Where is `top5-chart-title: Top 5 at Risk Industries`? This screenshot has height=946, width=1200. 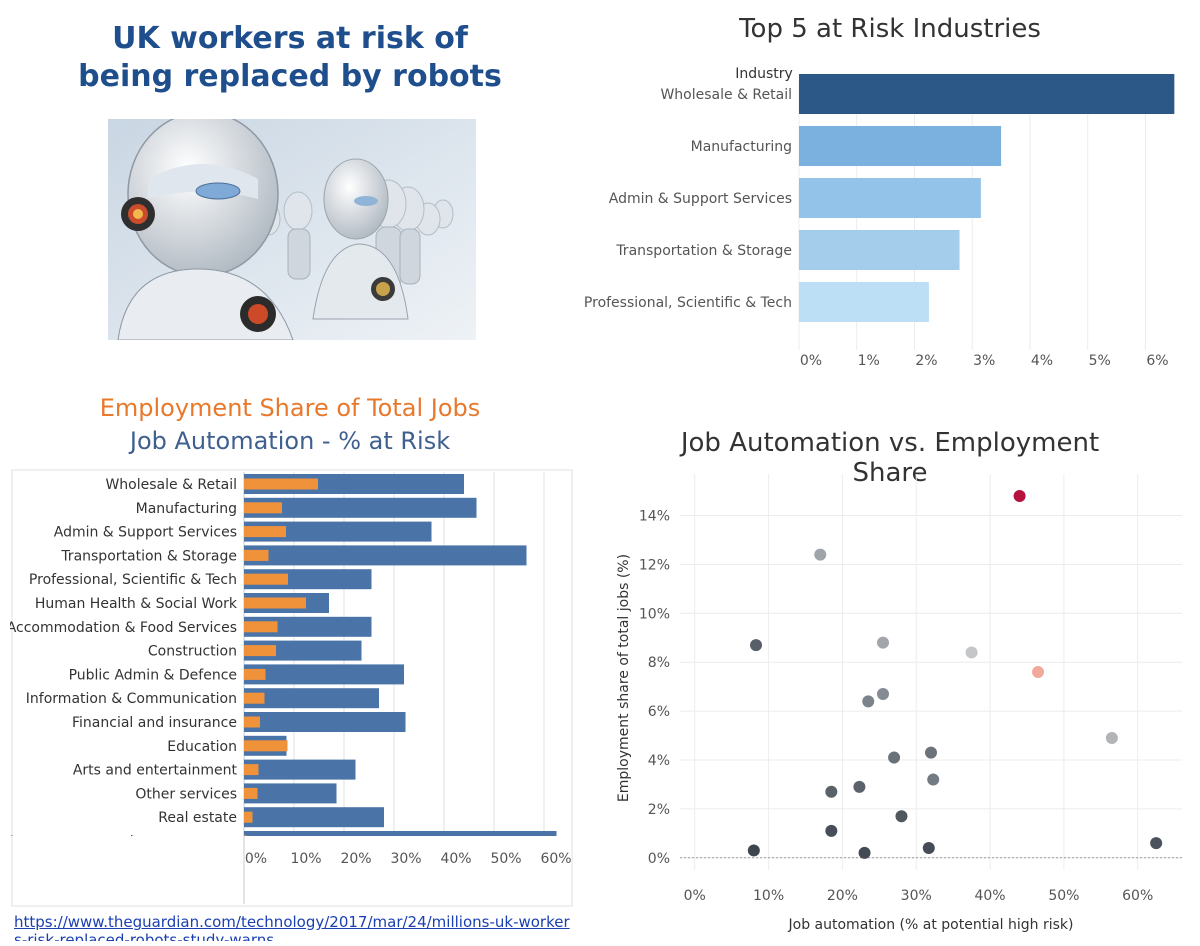
top5-chart-title: Top 5 at Risk Industries is located at coordinates (890, 29).